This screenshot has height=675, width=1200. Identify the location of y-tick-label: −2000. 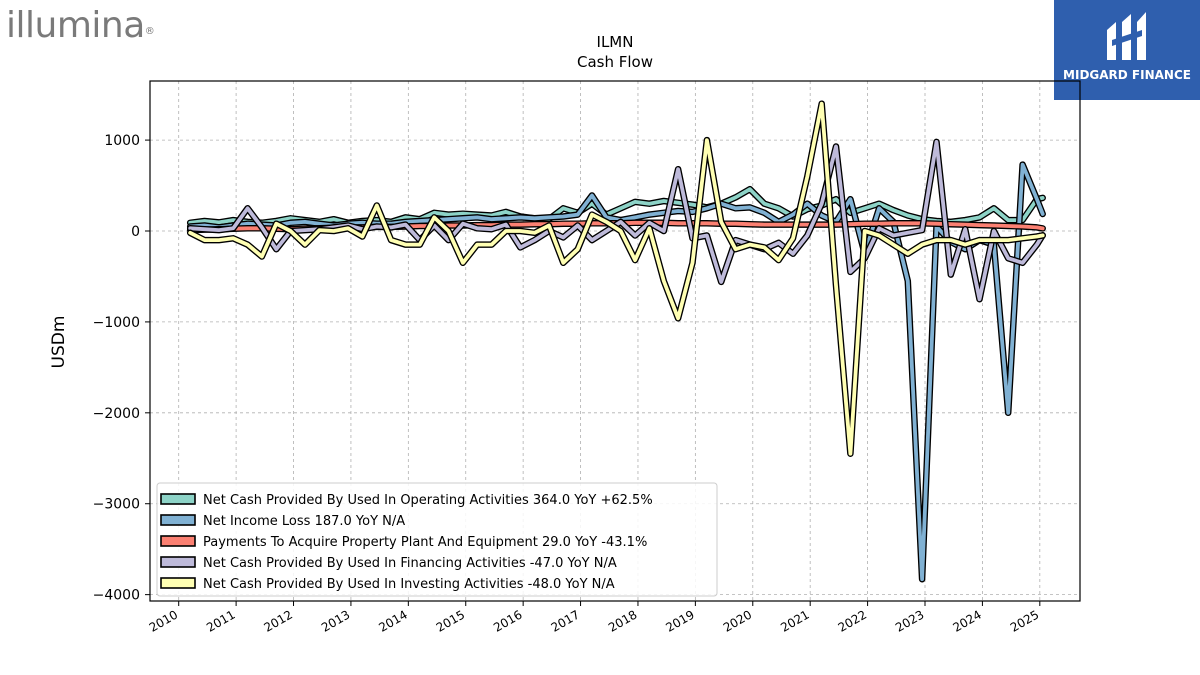
(116, 414).